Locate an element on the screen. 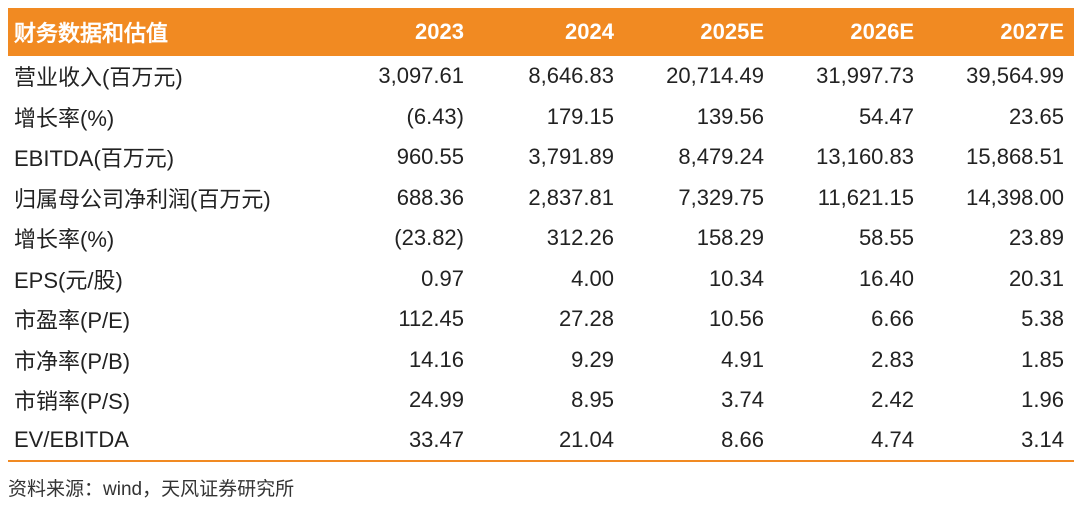  value-cell: (6.43) is located at coordinates (435, 116).